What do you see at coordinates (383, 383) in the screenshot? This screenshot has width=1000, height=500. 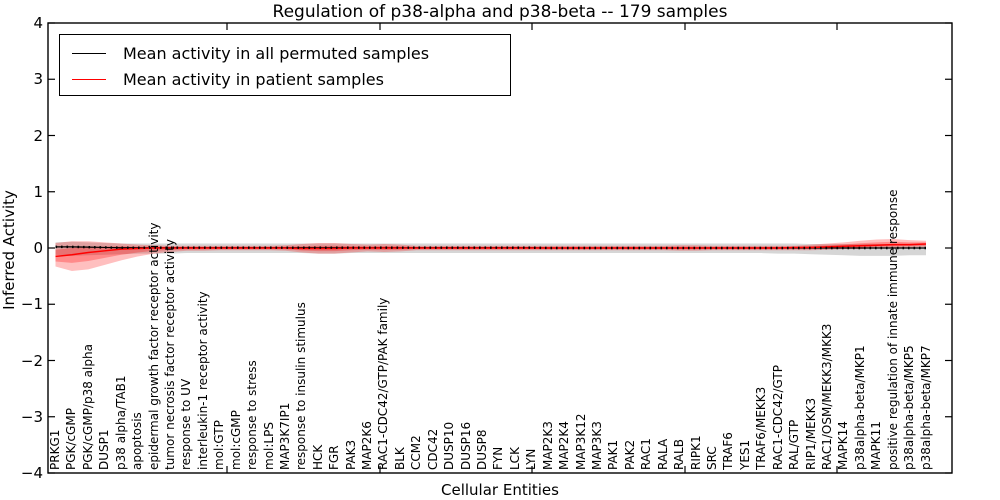 I see `x-category-label: RAC1-CDC42/GTP/PAK family` at bounding box center [383, 383].